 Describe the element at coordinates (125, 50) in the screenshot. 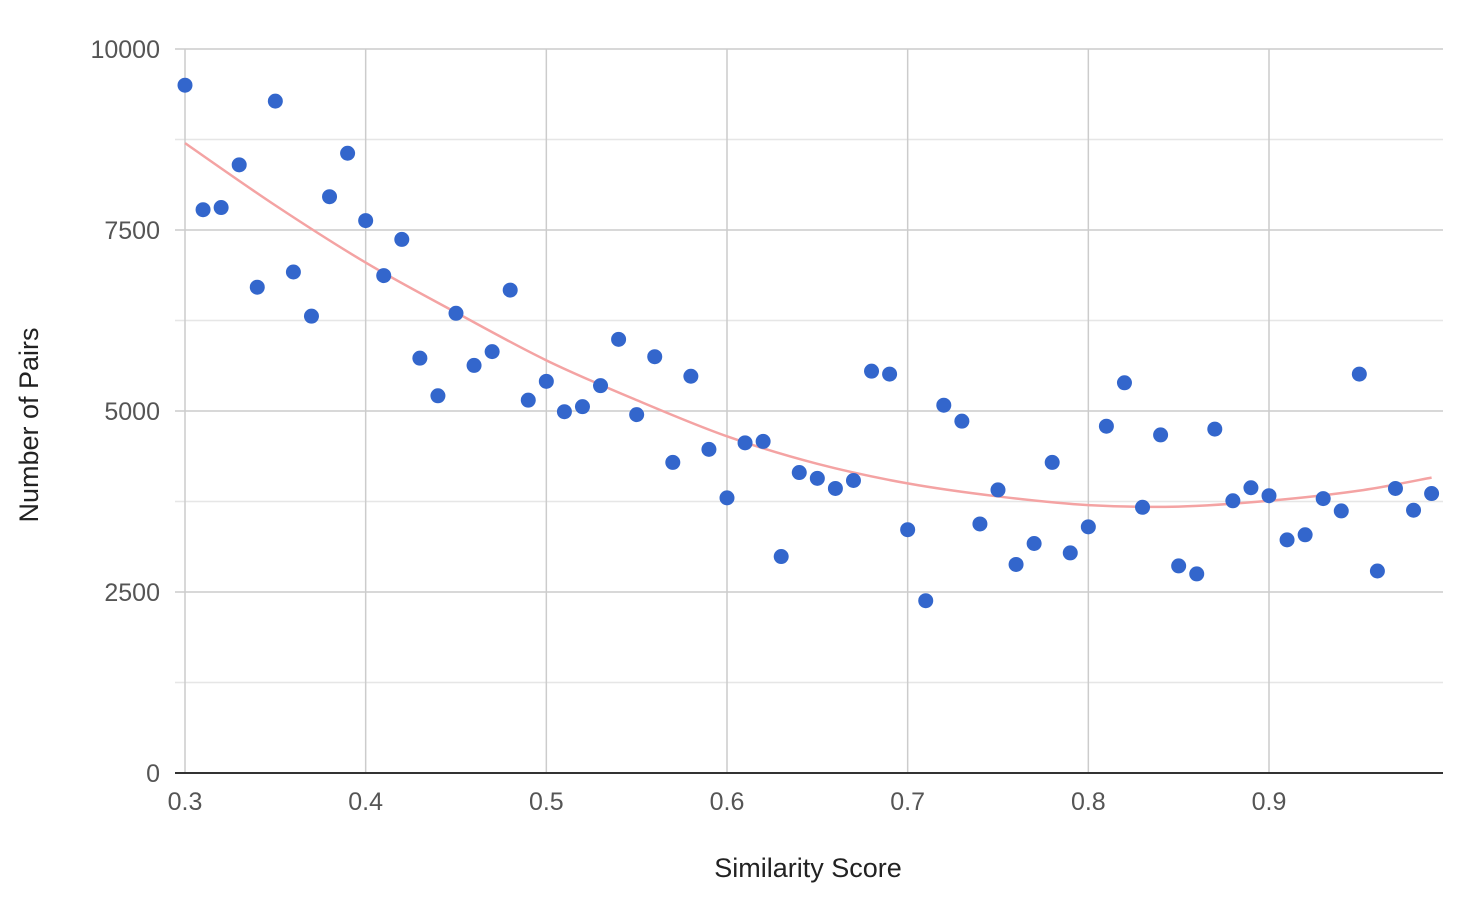

I see `y-tick-label: 10000` at that location.